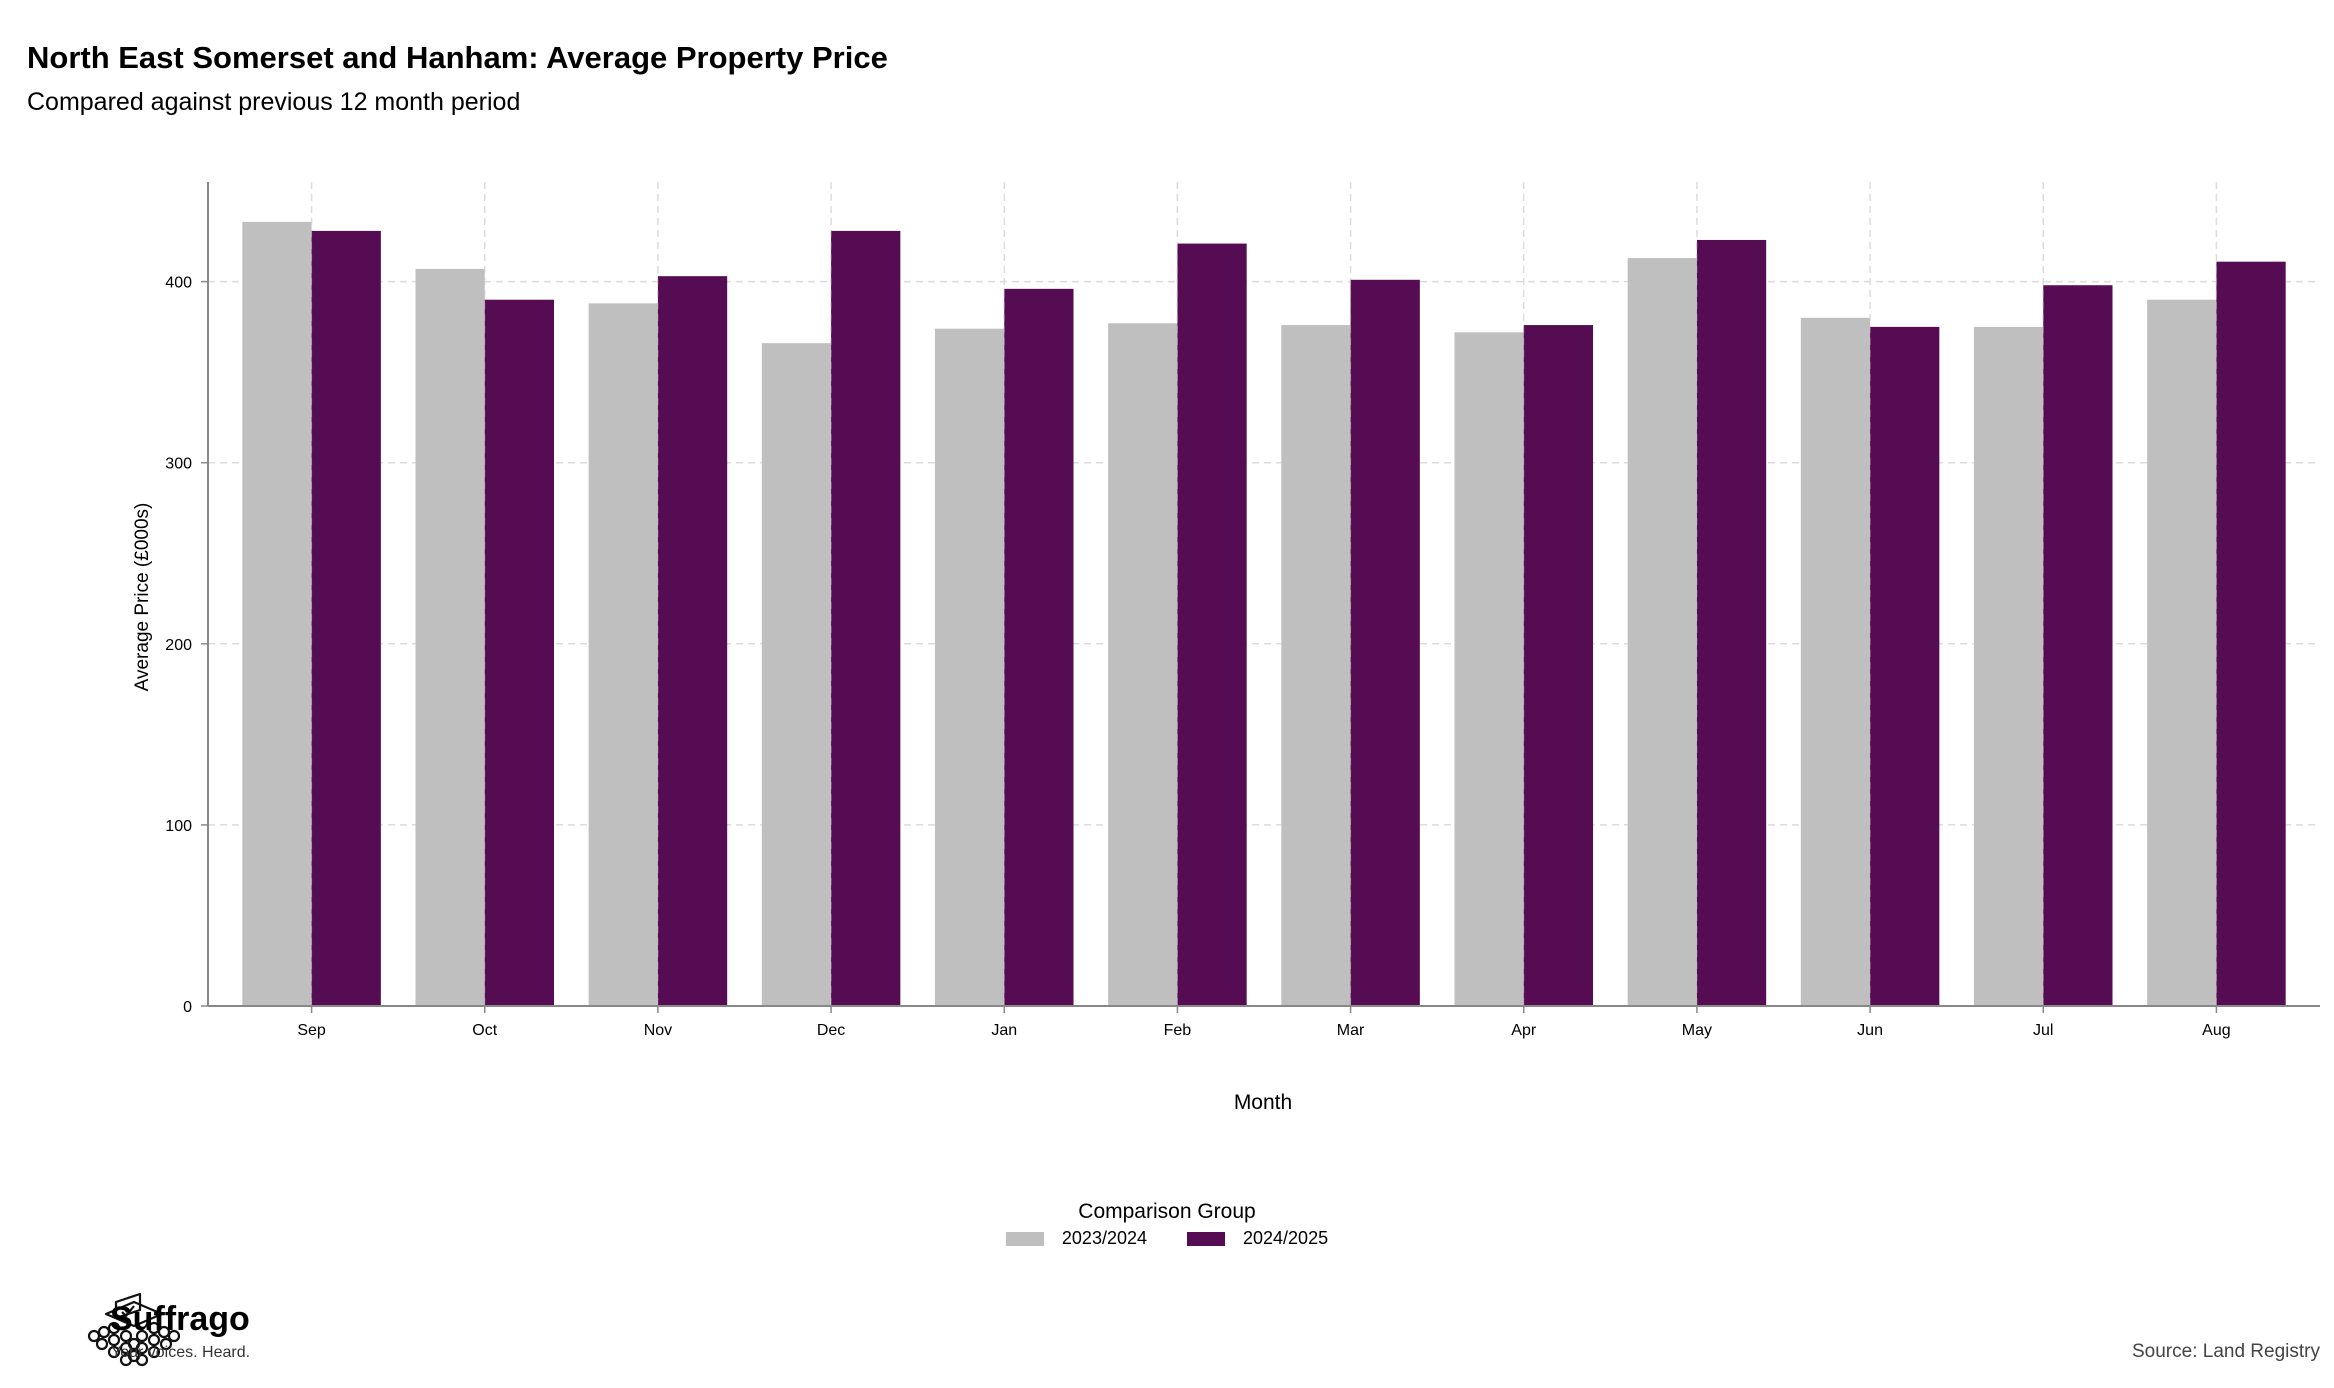  I want to click on bar-2024-2025-jul, so click(2078, 645).